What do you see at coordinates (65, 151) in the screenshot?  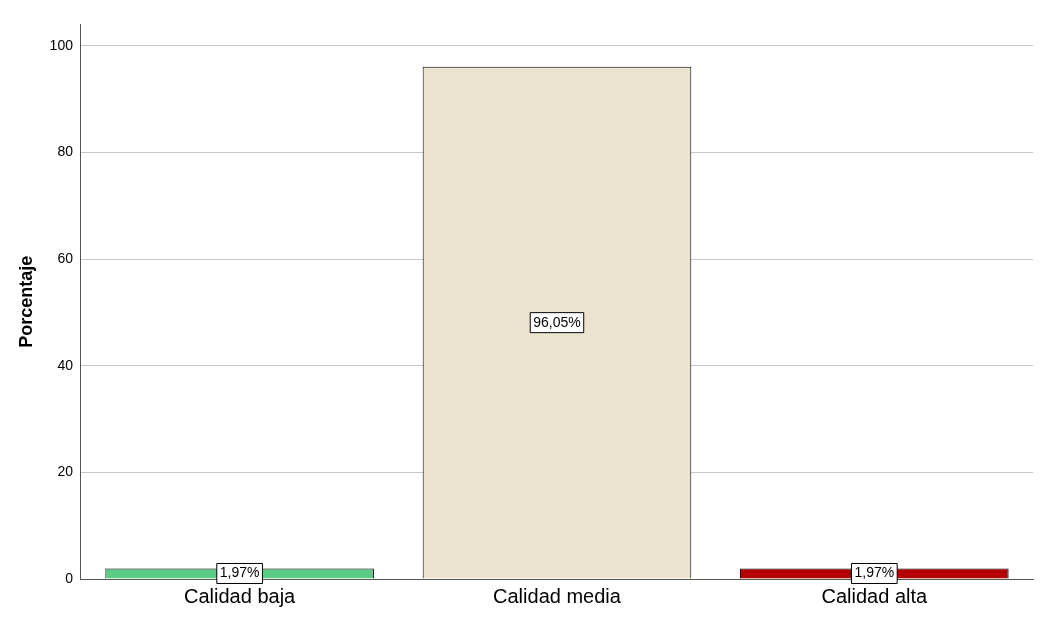 I see `y-tick-label: 80` at bounding box center [65, 151].